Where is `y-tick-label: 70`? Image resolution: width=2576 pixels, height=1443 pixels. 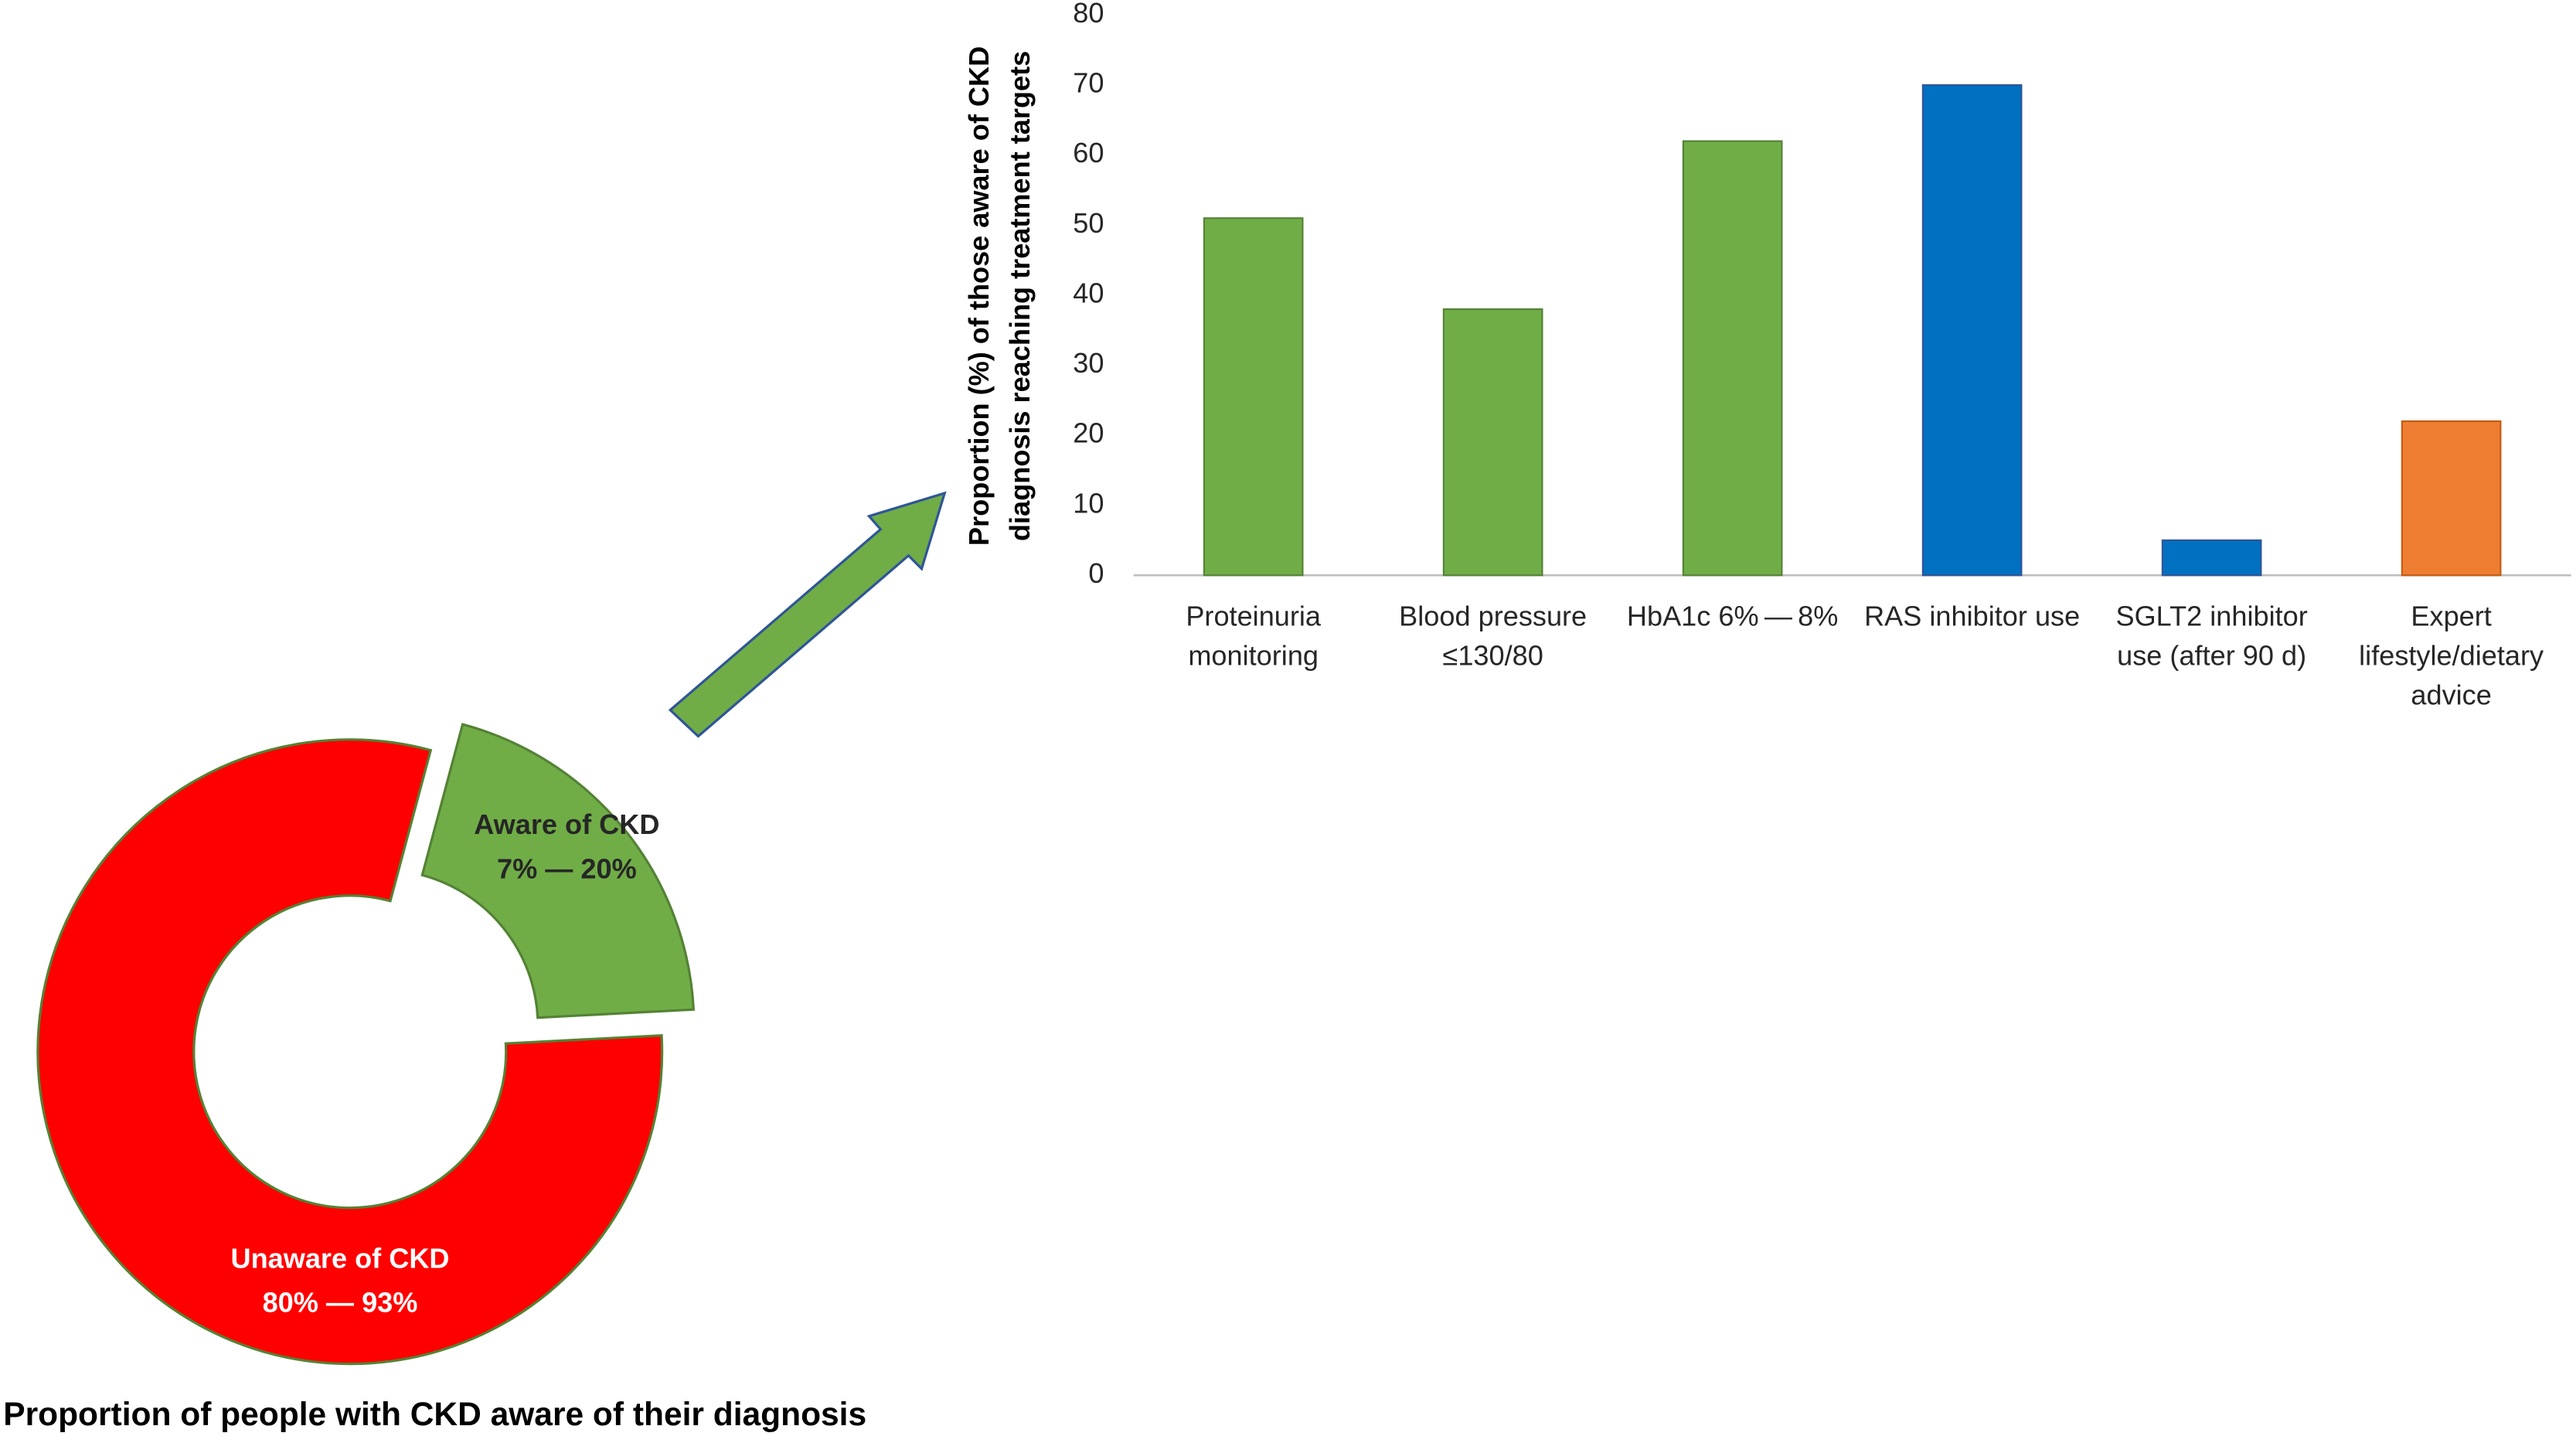 y-tick-label: 70 is located at coordinates (1088, 83).